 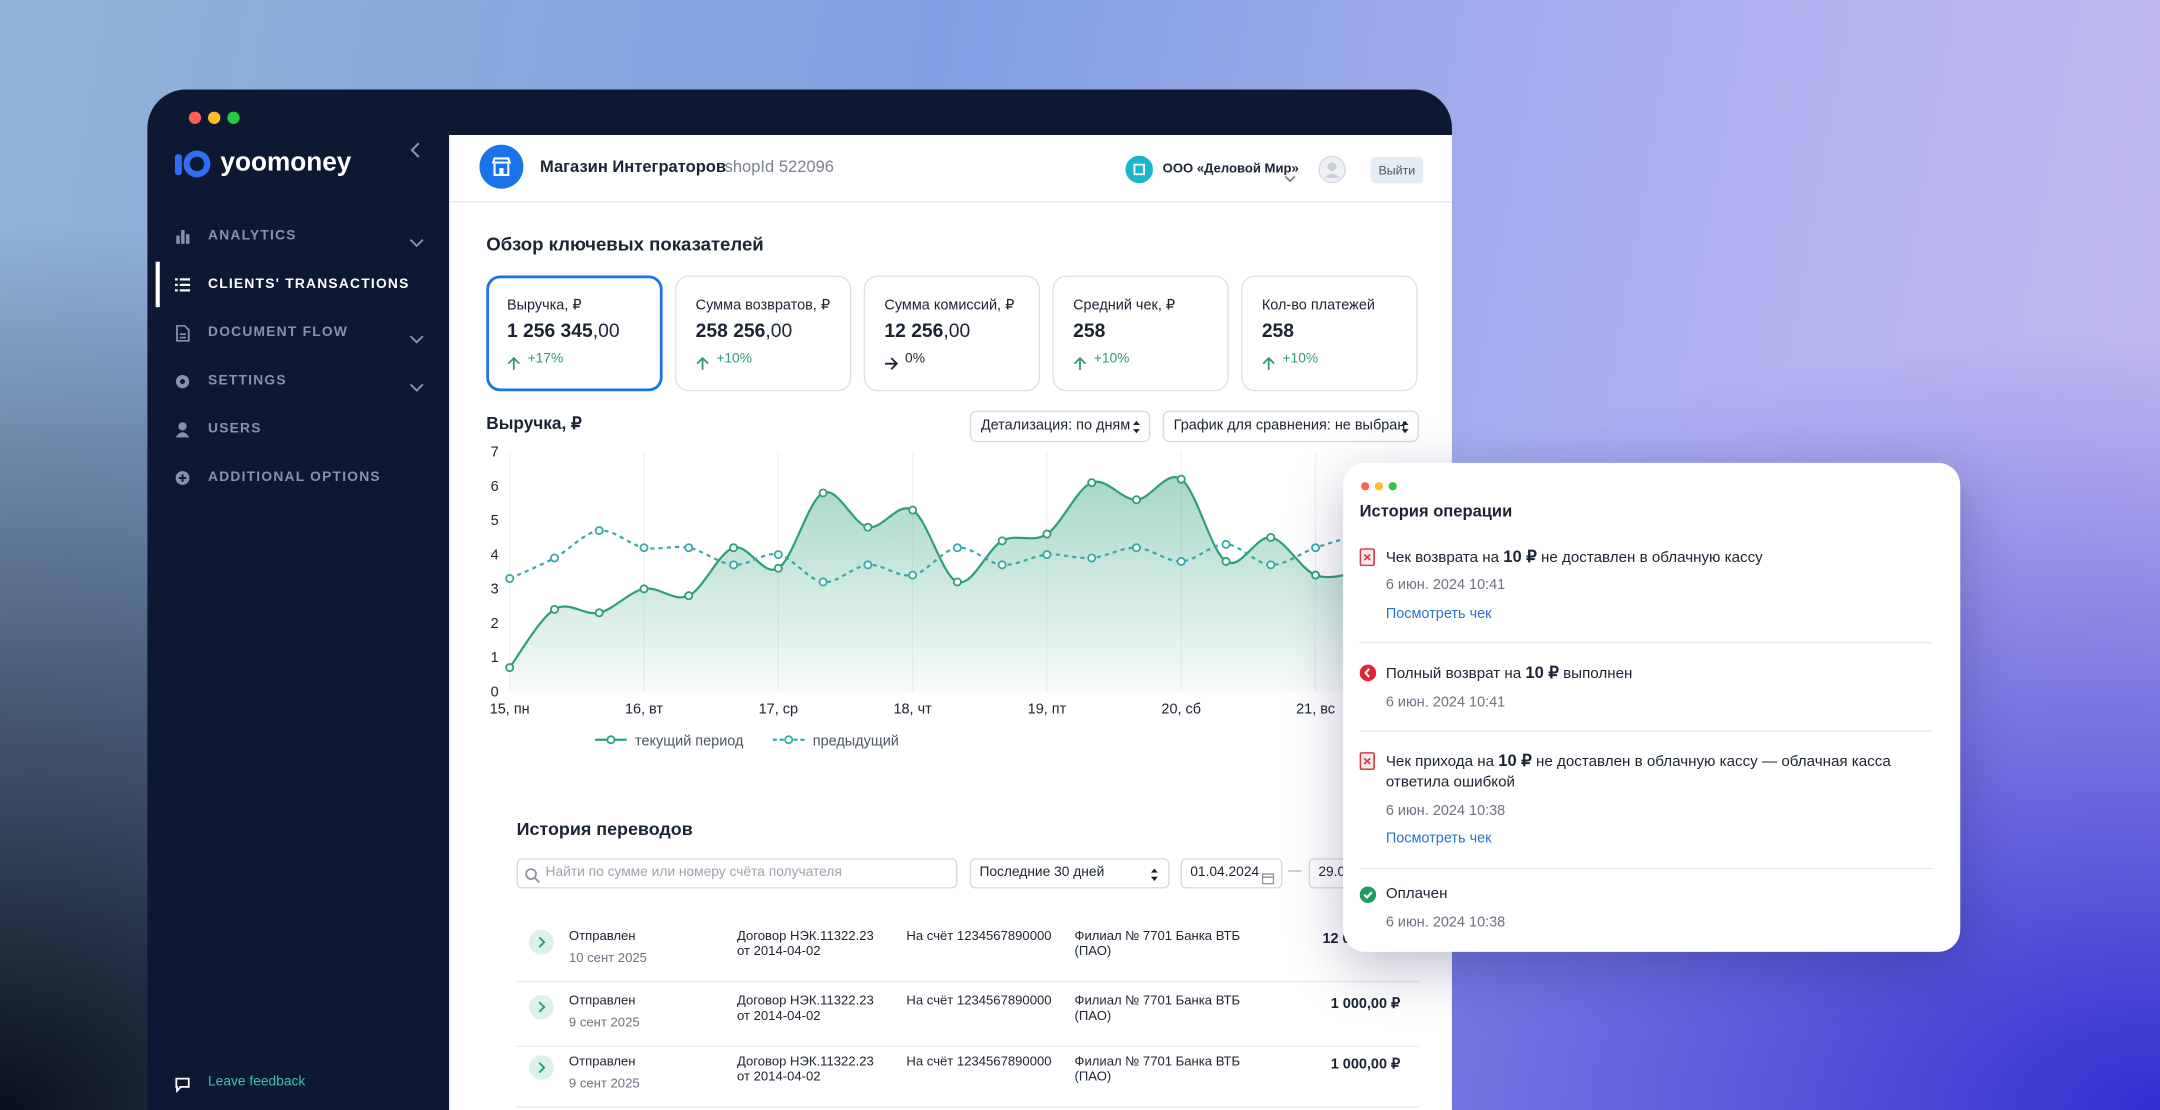 What do you see at coordinates (278, 333) in the screenshot?
I see `nav-item: DOCUMENT FLOW` at bounding box center [278, 333].